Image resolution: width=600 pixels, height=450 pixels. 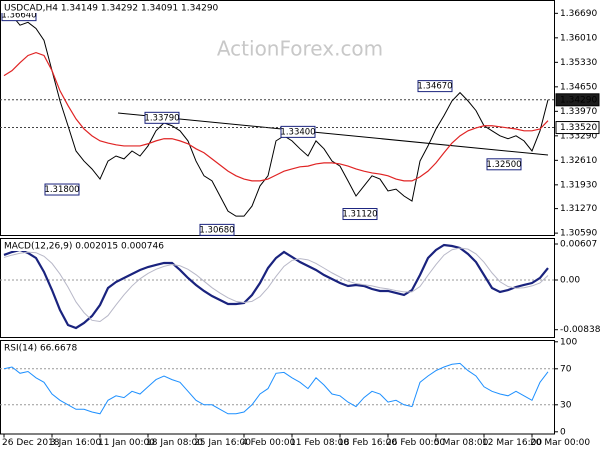 I want to click on x-tick-label: 18 Feb 16:00, so click(x=367, y=443).